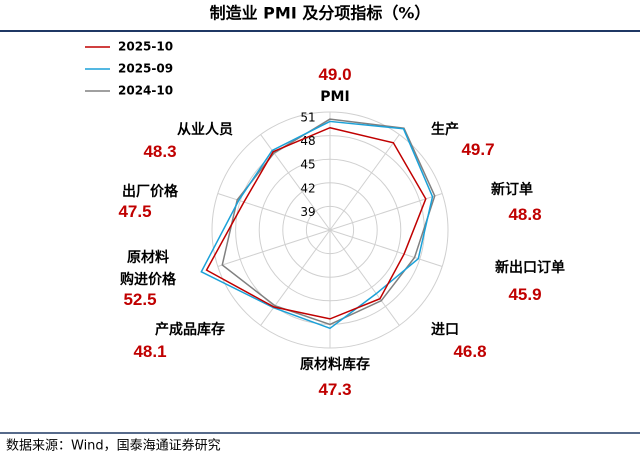 The height and width of the screenshot is (460, 640). Describe the element at coordinates (150, 351) in the screenshot. I see `value-label: 48.1` at that location.